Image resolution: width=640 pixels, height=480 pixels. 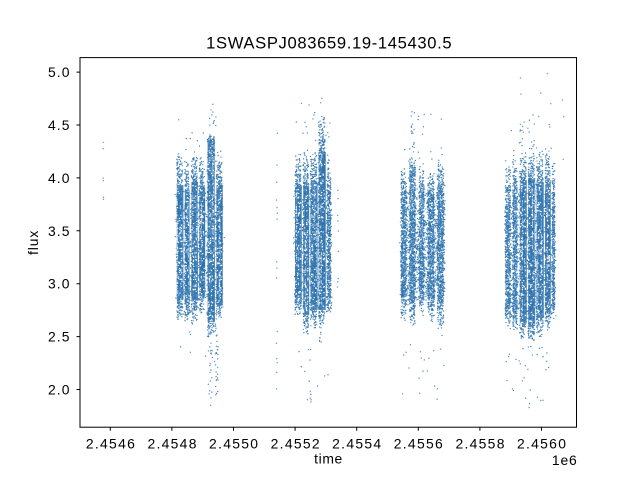 I want to click on svg-text: 2.4548, so click(x=172, y=443).